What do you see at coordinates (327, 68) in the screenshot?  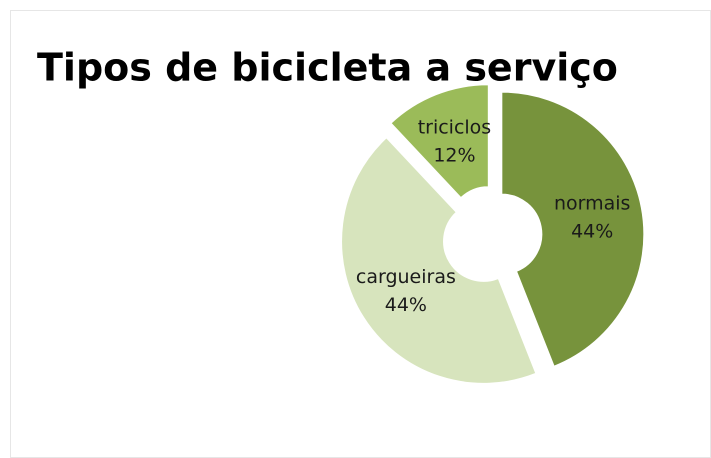 I see `chart-title: Tipos de bicicleta a serviço` at bounding box center [327, 68].